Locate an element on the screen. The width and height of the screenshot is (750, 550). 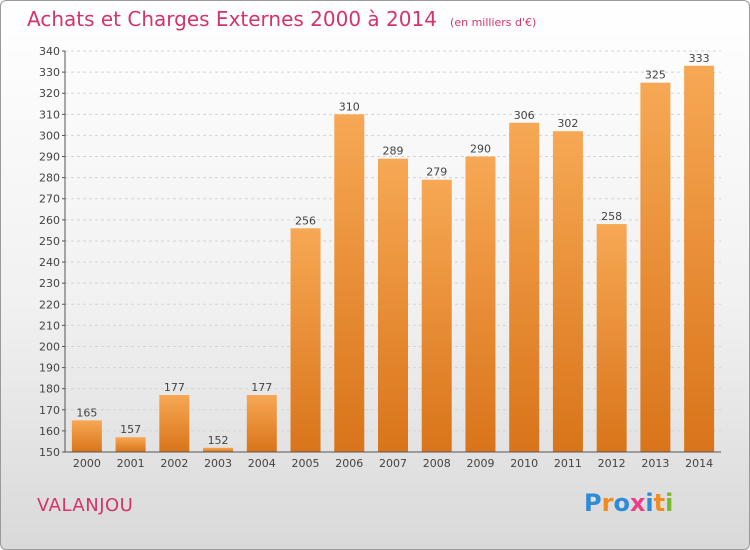
x-tick-label: 2013 is located at coordinates (655, 463).